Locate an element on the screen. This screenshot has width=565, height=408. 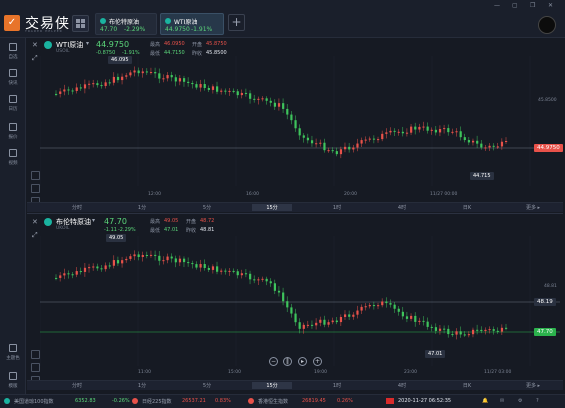
instrument-name: 布伦特原油 is located at coordinates (73, 222).